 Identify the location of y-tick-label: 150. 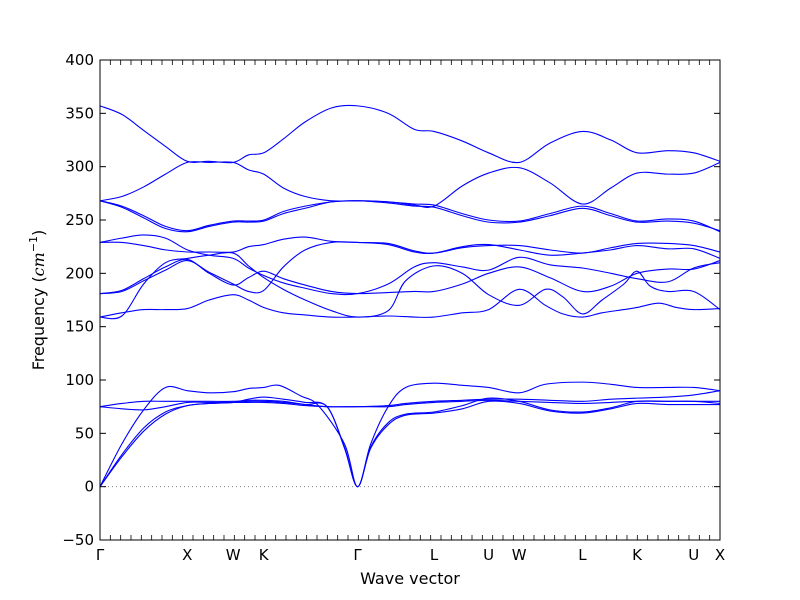
(79, 327).